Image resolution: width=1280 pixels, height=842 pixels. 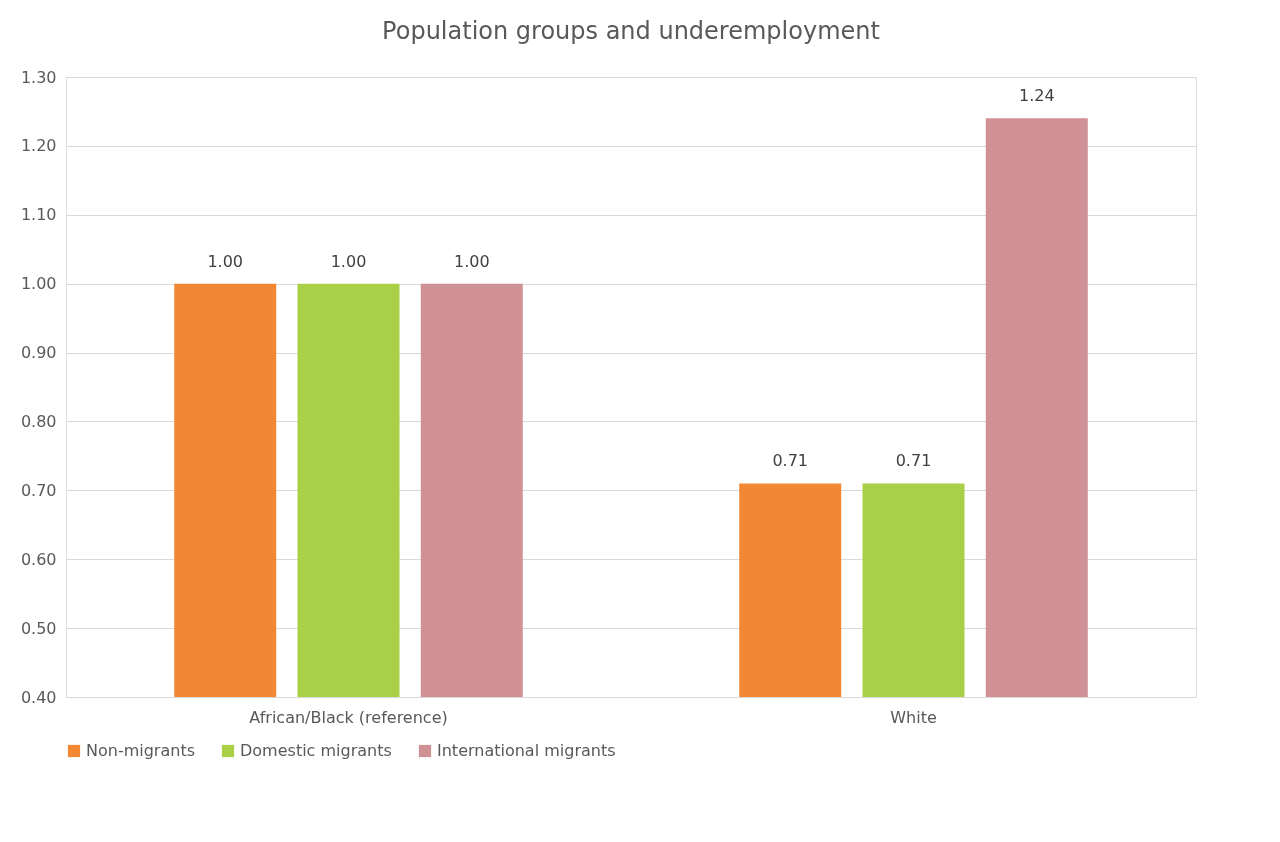 I want to click on x-tick-label: African/Black (reference), so click(x=348, y=717).